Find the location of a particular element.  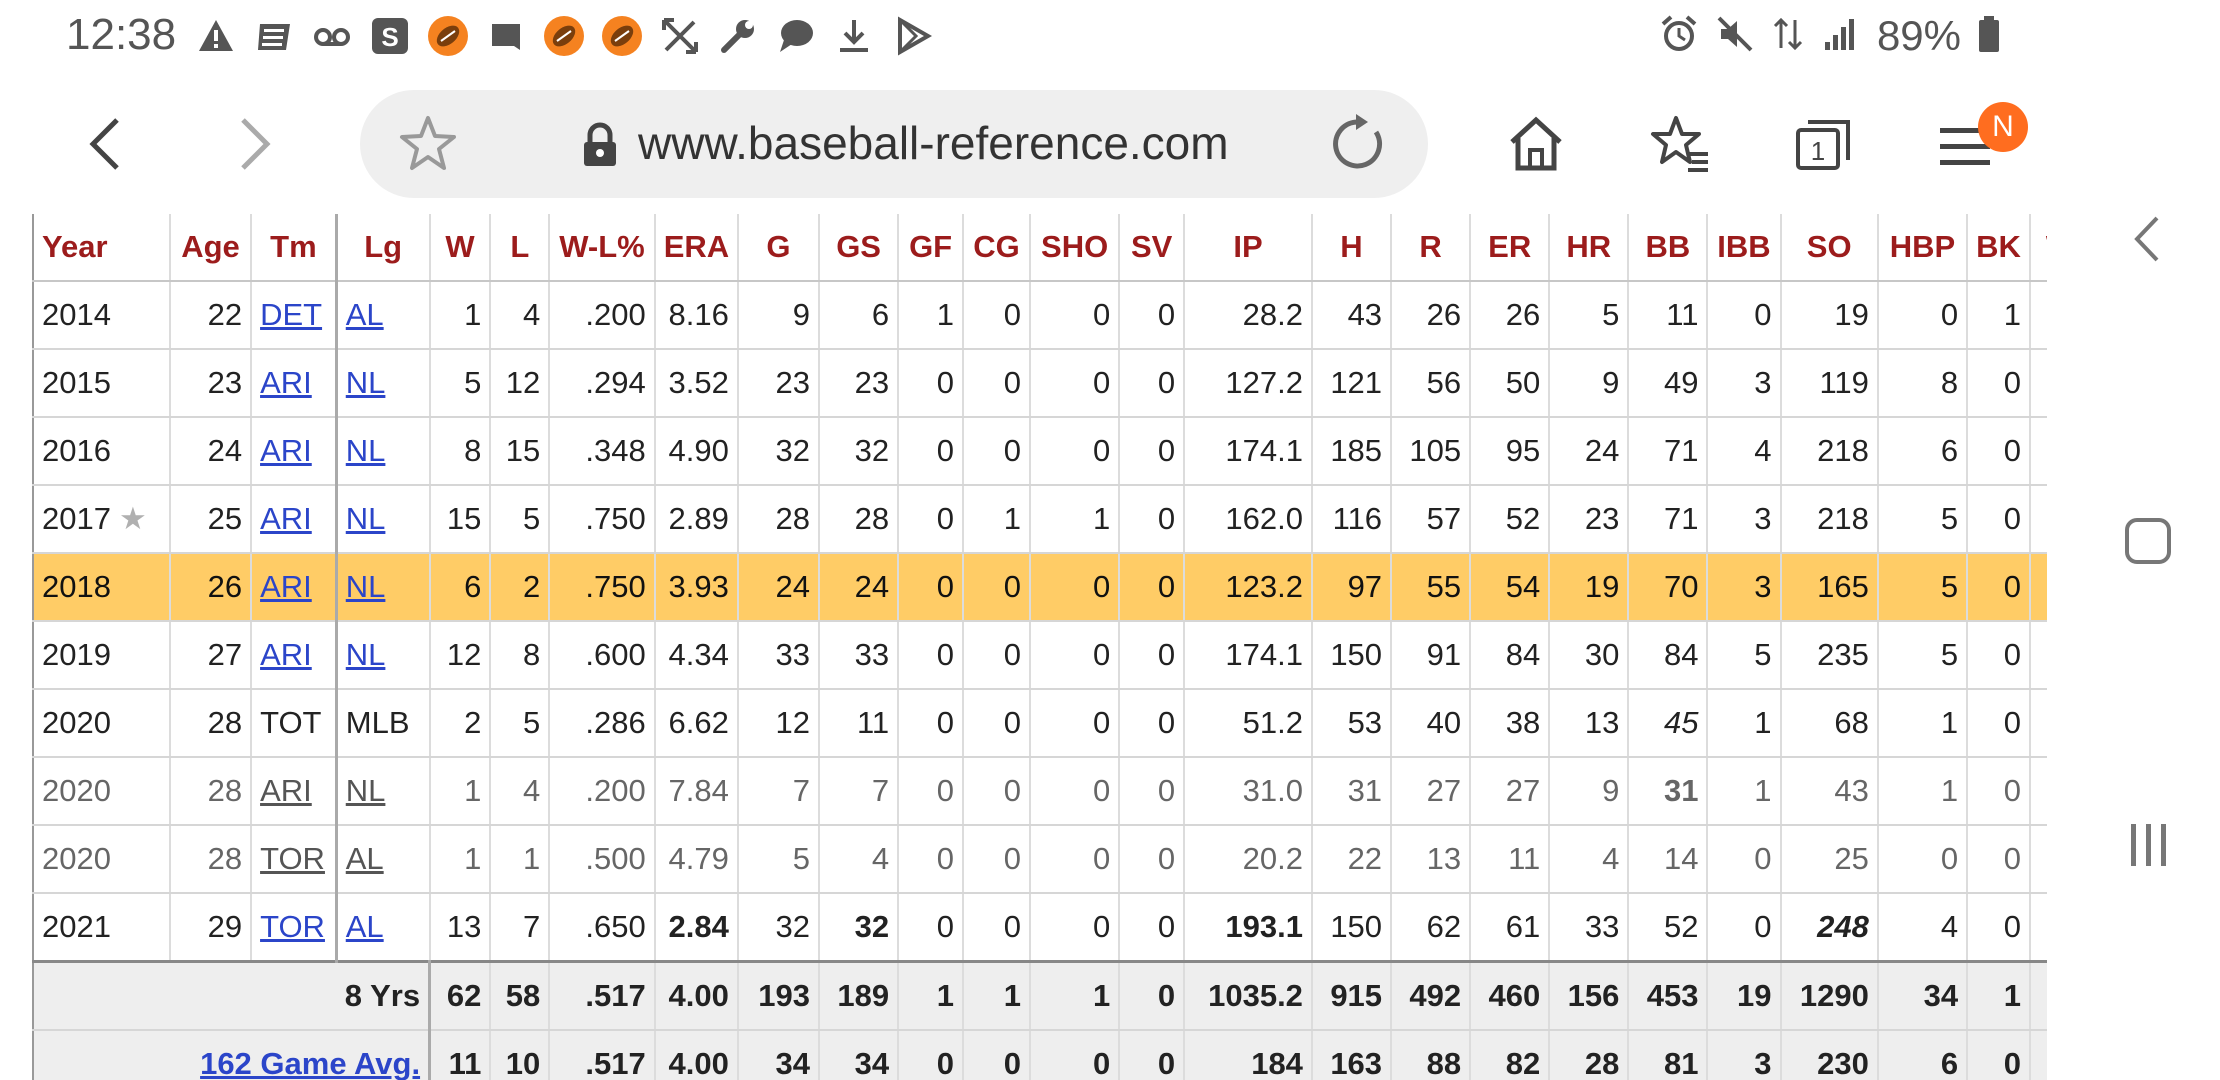

total-hr: 28 is located at coordinates (1589, 1055).